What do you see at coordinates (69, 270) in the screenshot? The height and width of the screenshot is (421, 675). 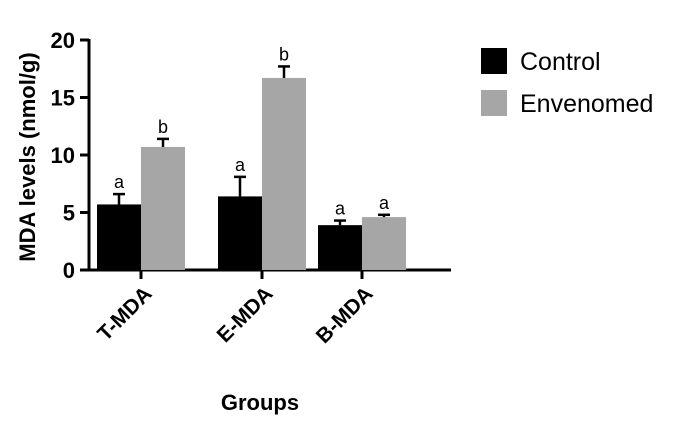 I see `y-tick-label: 0` at bounding box center [69, 270].